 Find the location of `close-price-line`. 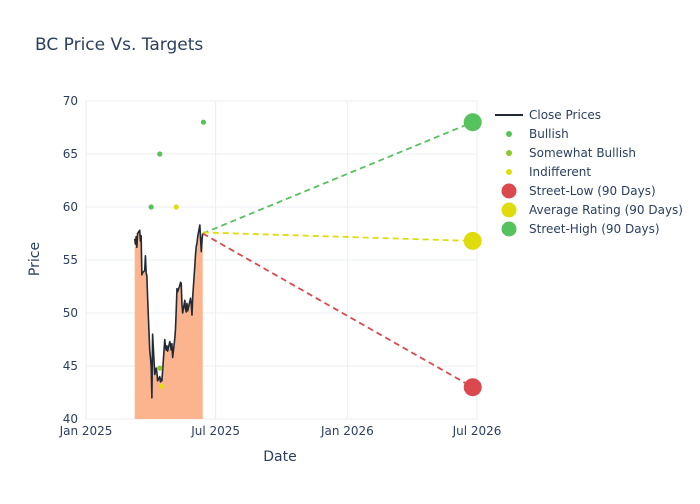

close-price-line is located at coordinates (168, 311).